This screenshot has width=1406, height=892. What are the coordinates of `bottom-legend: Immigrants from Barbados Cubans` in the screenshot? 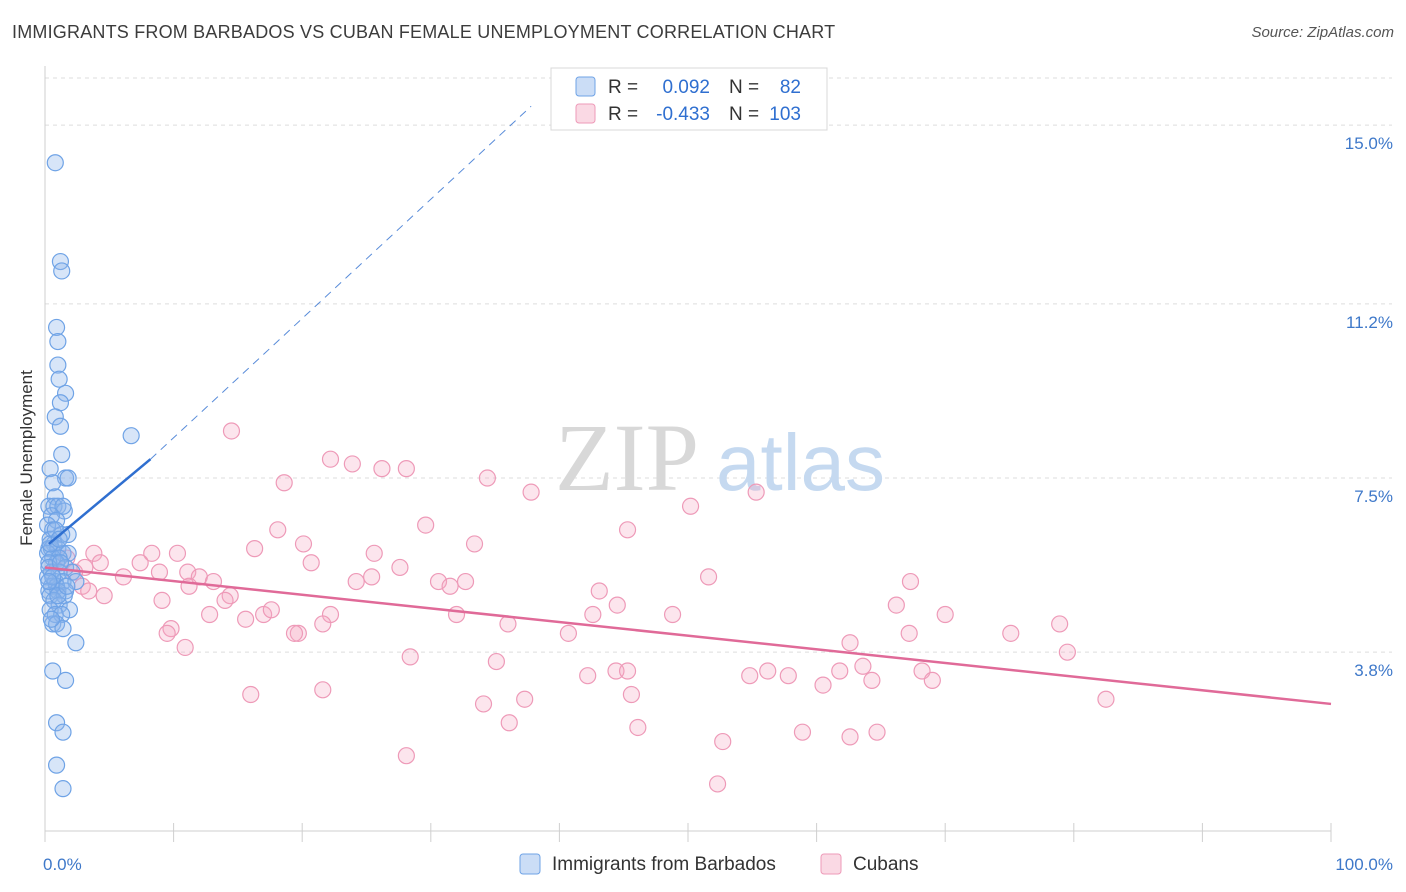 It's located at (719, 864).